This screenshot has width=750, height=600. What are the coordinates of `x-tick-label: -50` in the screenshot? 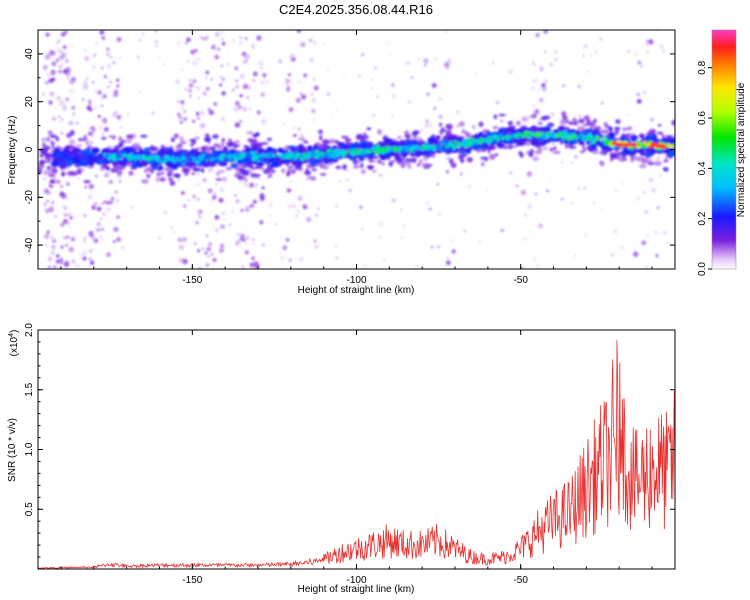 It's located at (520, 580).